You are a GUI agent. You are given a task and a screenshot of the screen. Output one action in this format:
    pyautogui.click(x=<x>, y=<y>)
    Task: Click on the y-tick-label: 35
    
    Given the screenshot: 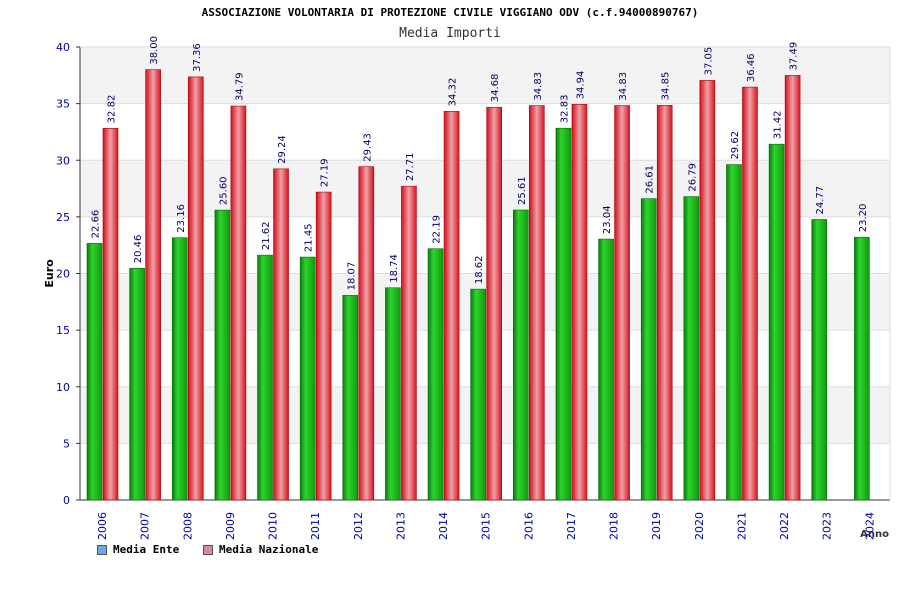 What is the action you would take?
    pyautogui.click(x=63, y=104)
    